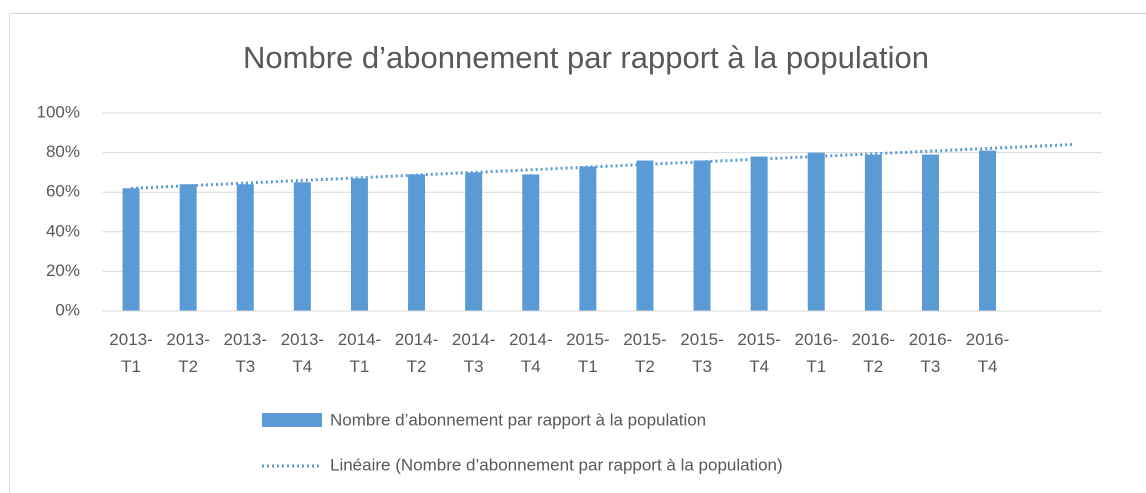 The height and width of the screenshot is (493, 1146). I want to click on x-tick-label: 2015-T3, so click(701, 353).